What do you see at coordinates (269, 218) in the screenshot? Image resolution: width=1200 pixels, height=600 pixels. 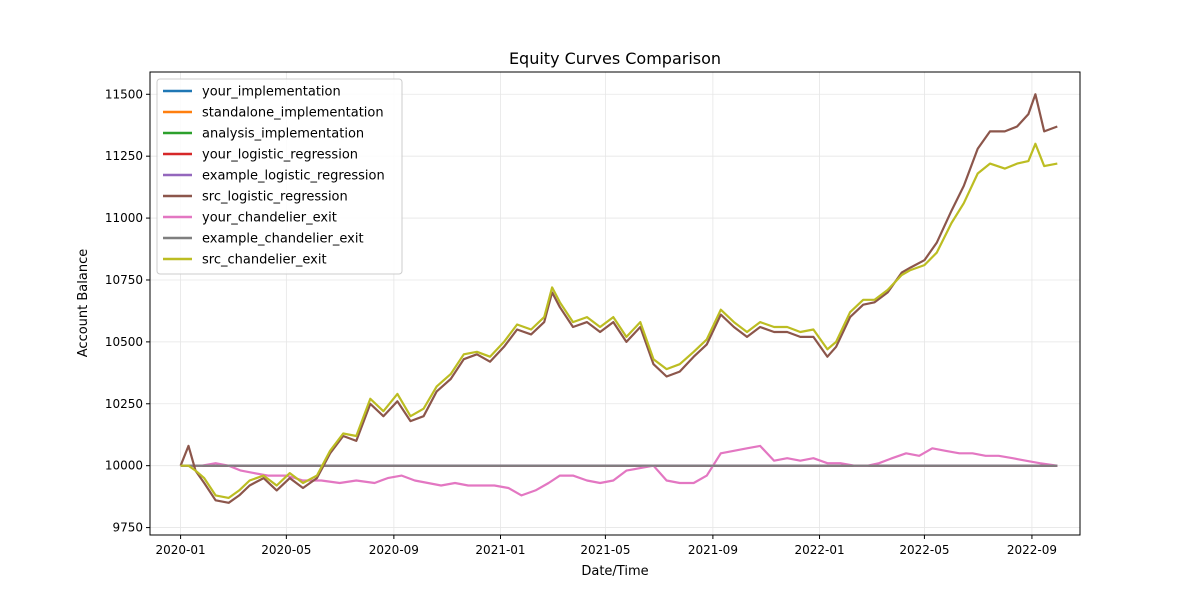 I see `legend-label: your_chandelier_exit` at bounding box center [269, 218].